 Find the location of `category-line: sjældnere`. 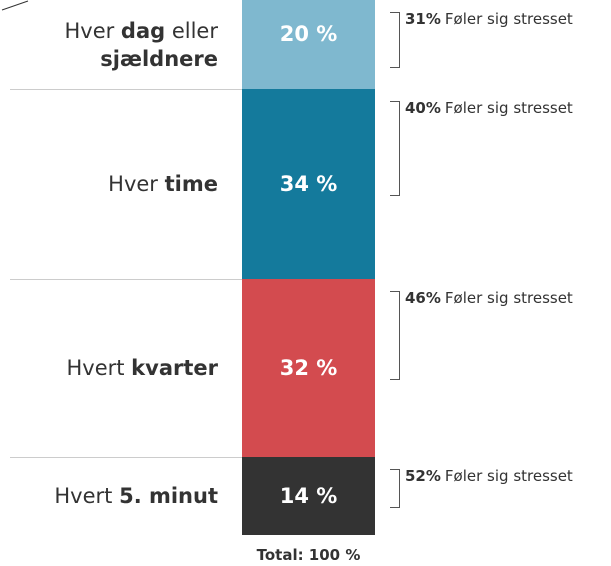

category-line: sjældnere is located at coordinates (141, 59).